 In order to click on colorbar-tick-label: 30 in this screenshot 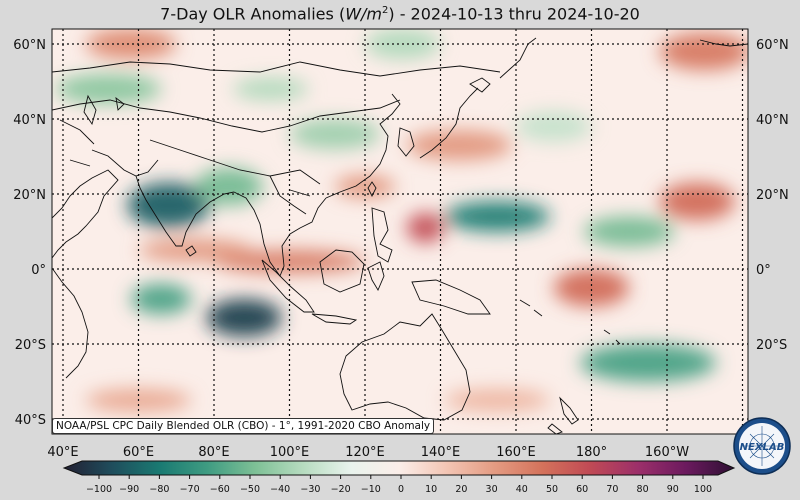, I will do `click(492, 489)`.